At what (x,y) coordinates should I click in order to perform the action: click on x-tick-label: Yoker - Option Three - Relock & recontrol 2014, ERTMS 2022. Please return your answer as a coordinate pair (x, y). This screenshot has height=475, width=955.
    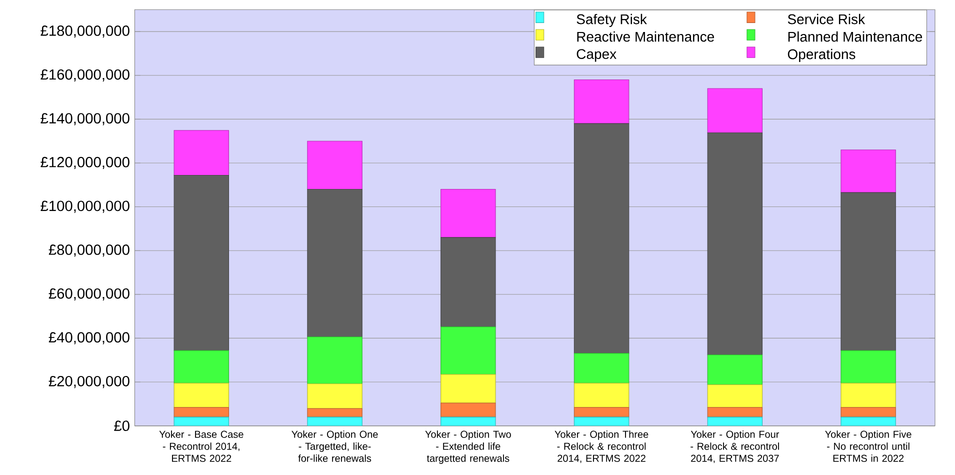
    Looking at the image, I should click on (601, 447).